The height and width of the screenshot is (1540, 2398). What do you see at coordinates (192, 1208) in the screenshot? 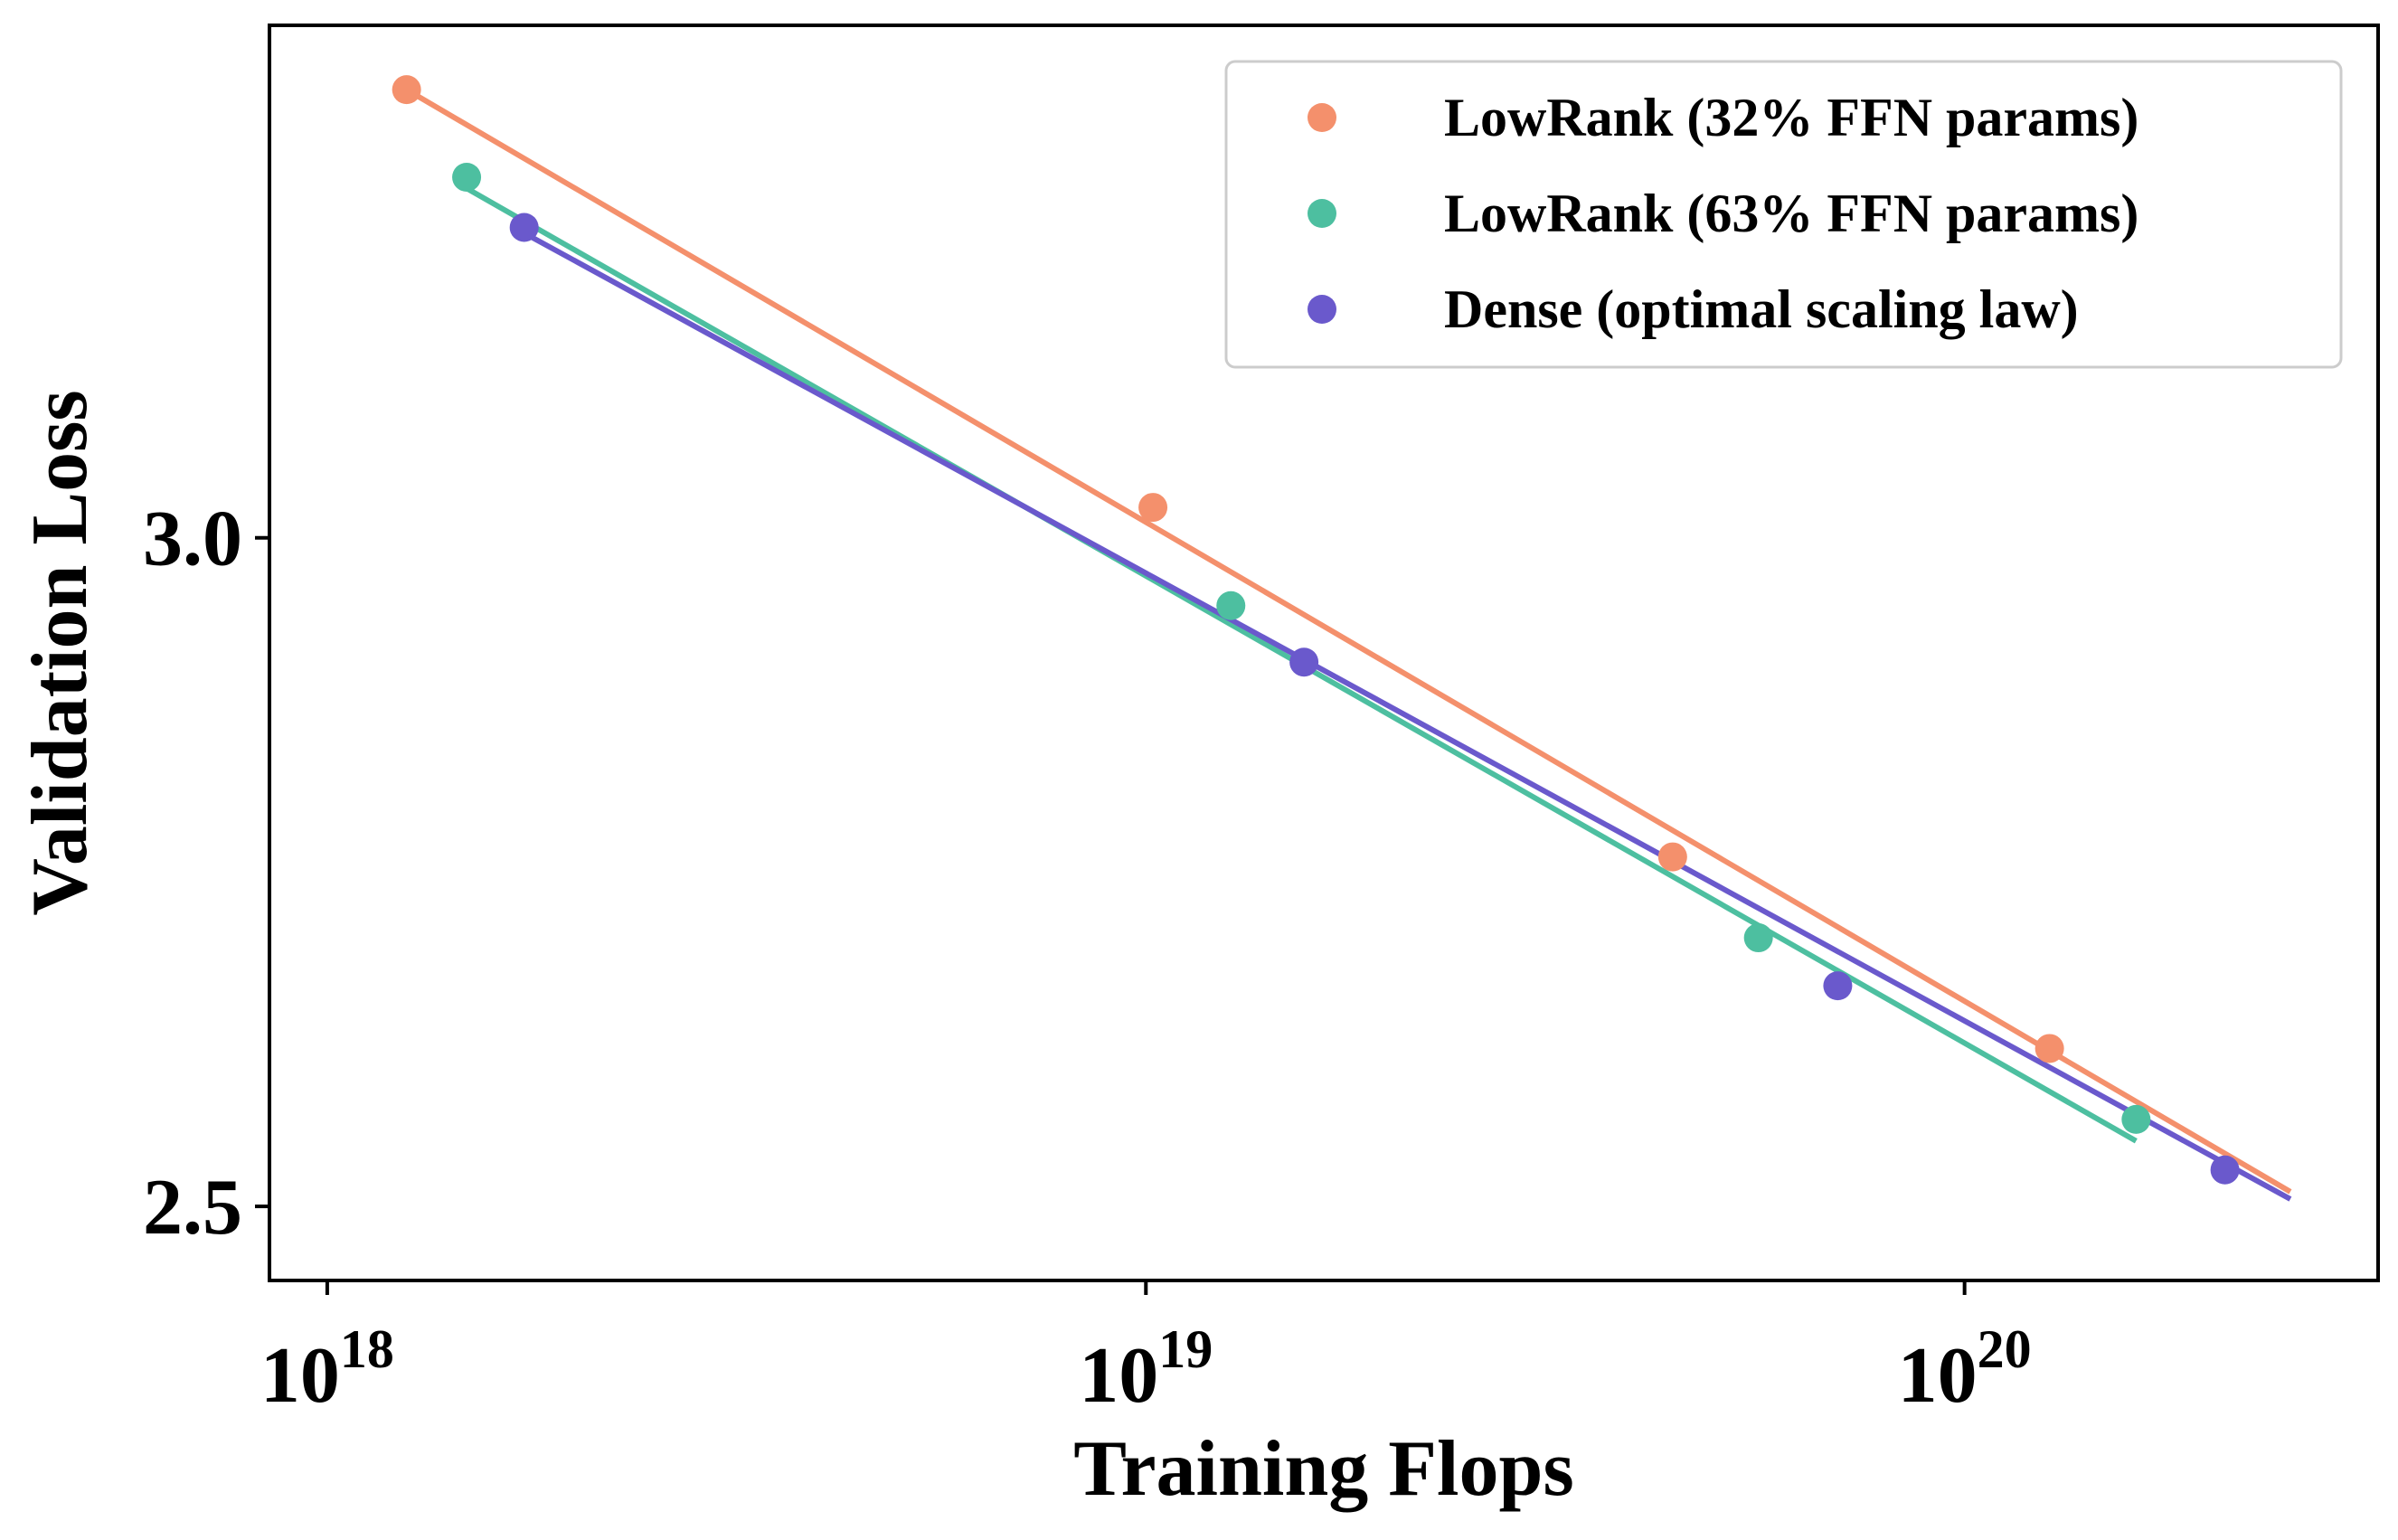
I see `y-tick-label-1: 2.5` at bounding box center [192, 1208].